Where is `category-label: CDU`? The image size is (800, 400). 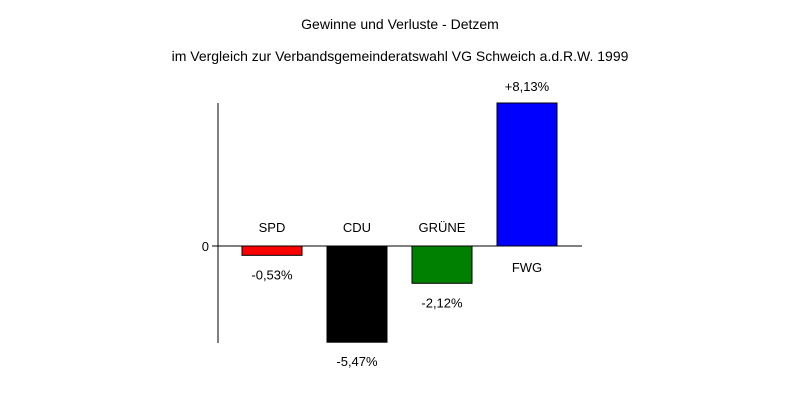 category-label: CDU is located at coordinates (357, 227).